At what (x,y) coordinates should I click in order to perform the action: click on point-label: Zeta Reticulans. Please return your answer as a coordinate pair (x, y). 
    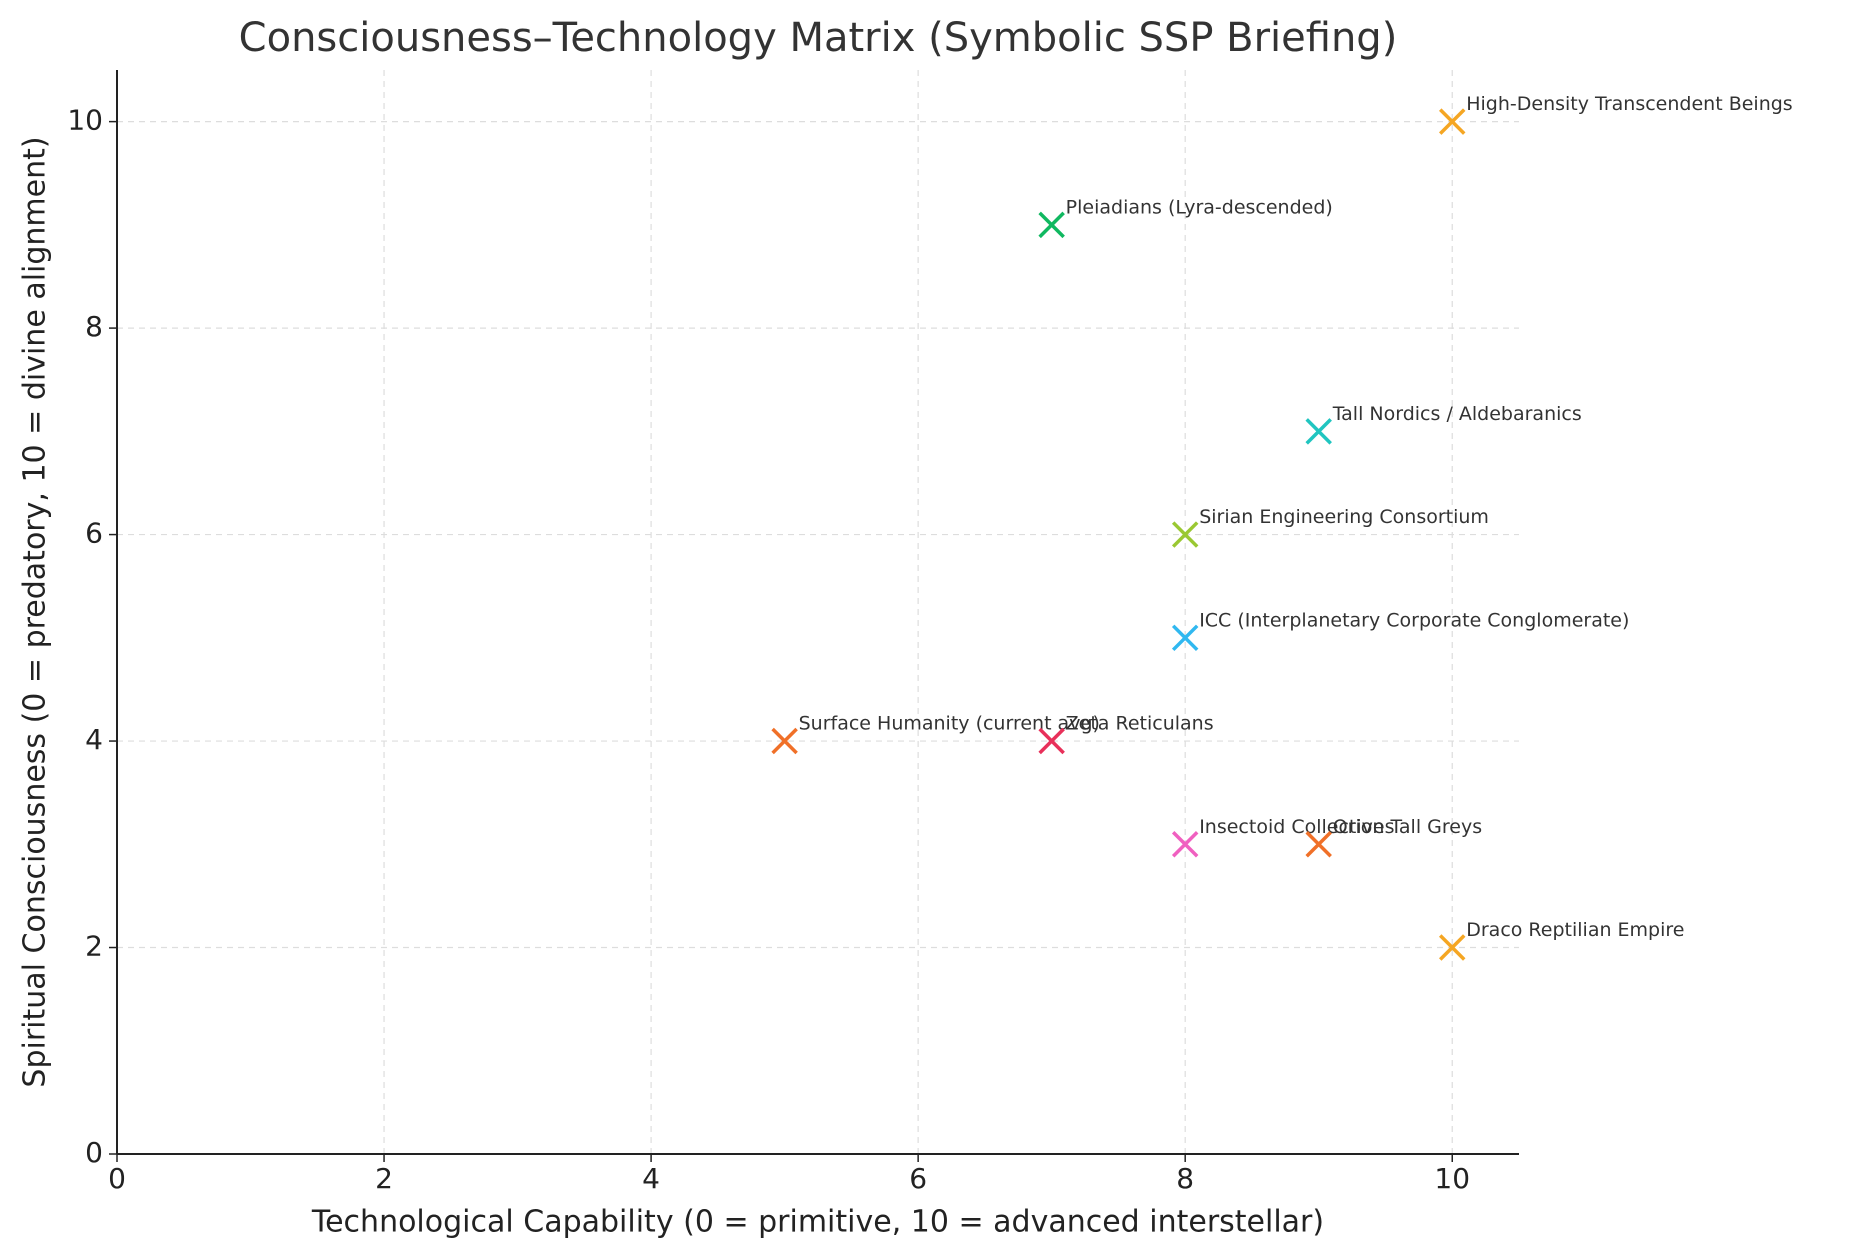
    Looking at the image, I should click on (1140, 724).